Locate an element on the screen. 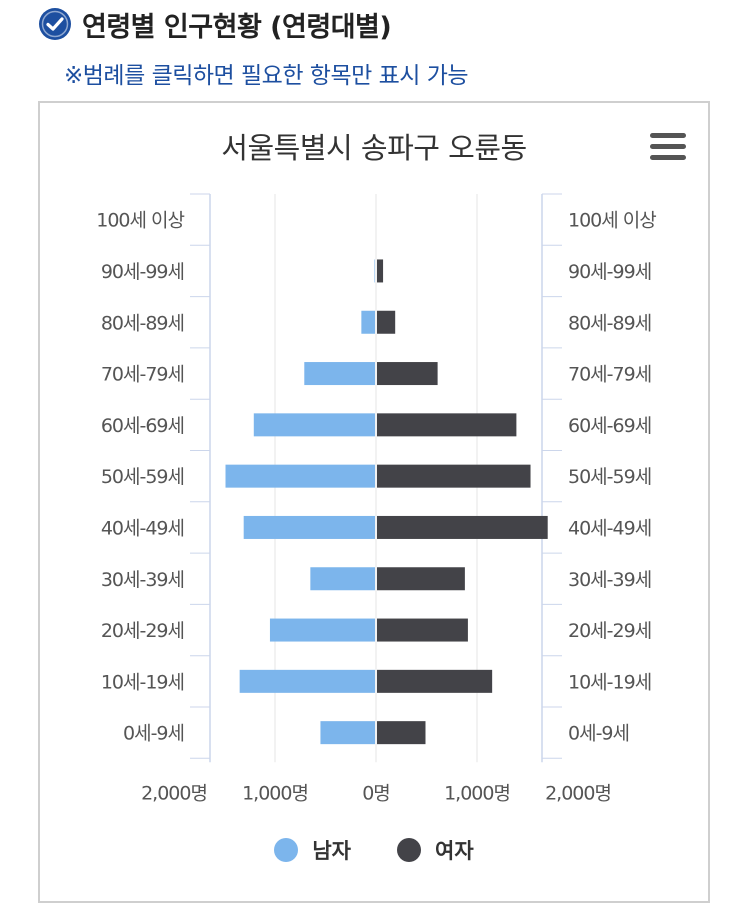 Image resolution: width=750 pixels, height=923 pixels. category-label-left: 40세-49세 is located at coordinates (142, 528).